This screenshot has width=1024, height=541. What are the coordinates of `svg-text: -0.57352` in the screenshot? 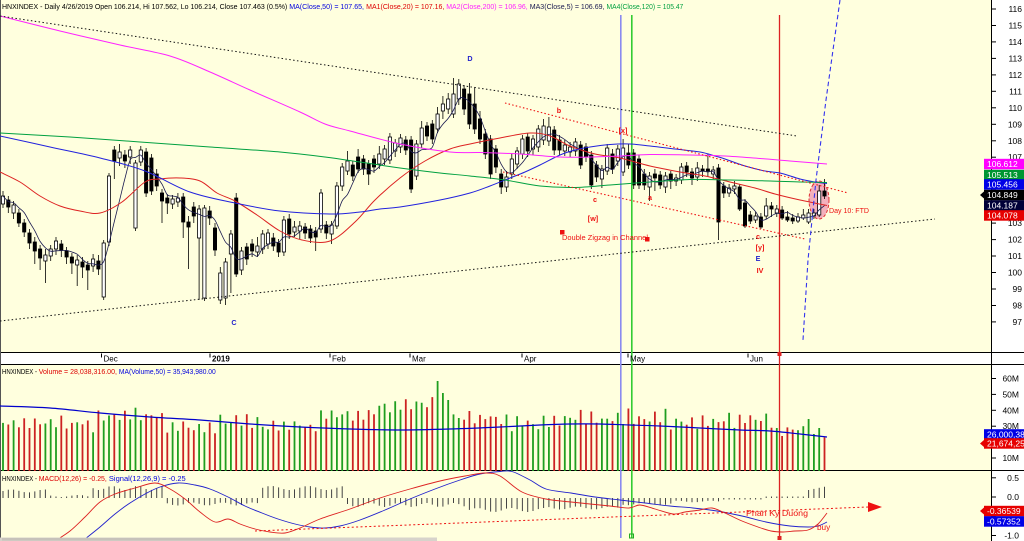 It's located at (1004, 522).